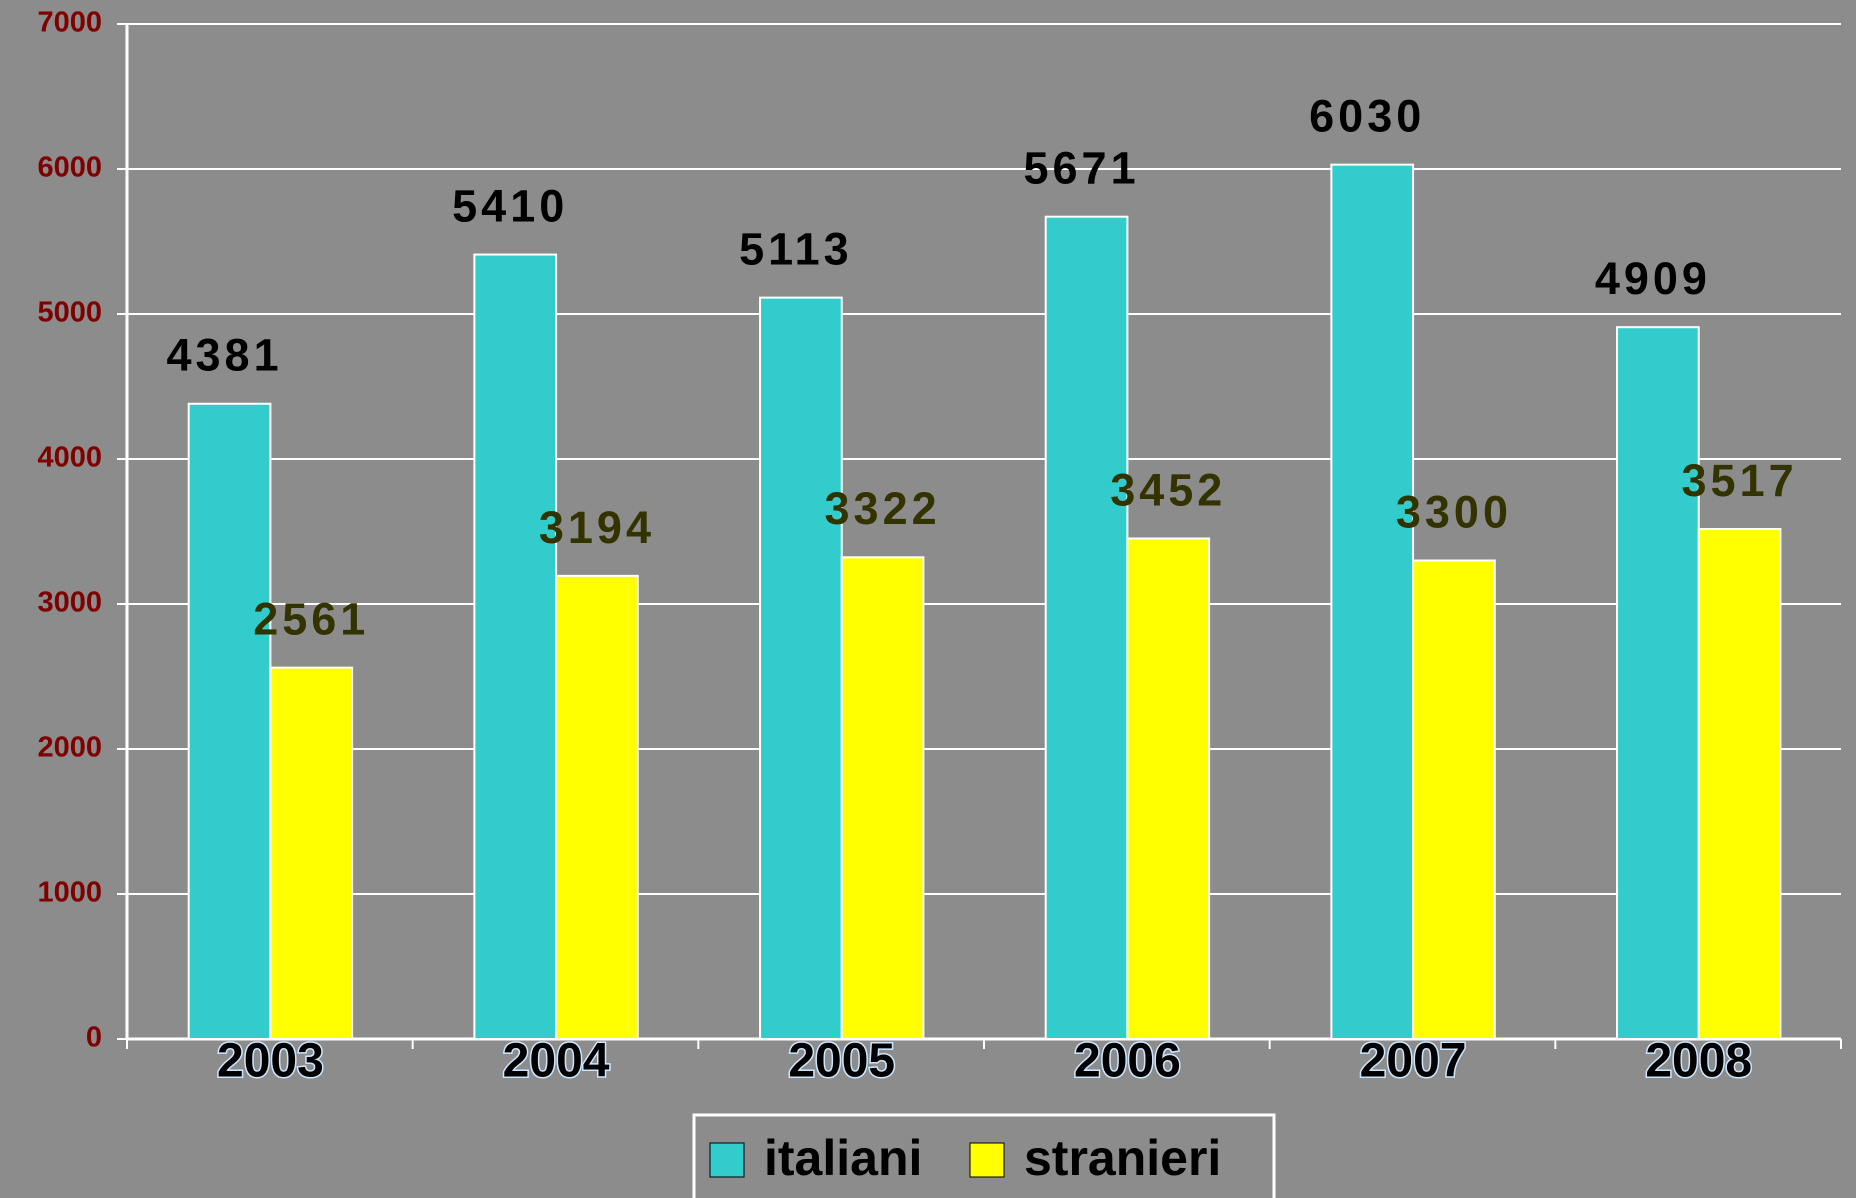  I want to click on value-label: 4909, so click(1653, 278).